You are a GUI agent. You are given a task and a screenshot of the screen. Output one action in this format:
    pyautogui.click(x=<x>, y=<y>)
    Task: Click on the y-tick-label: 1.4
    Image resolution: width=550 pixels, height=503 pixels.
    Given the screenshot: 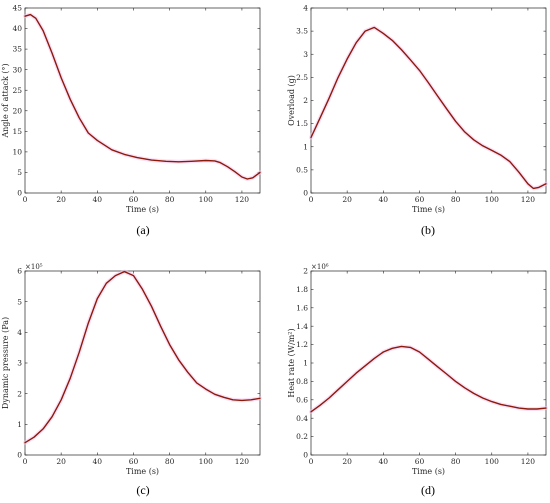 What is the action you would take?
    pyautogui.click(x=302, y=326)
    